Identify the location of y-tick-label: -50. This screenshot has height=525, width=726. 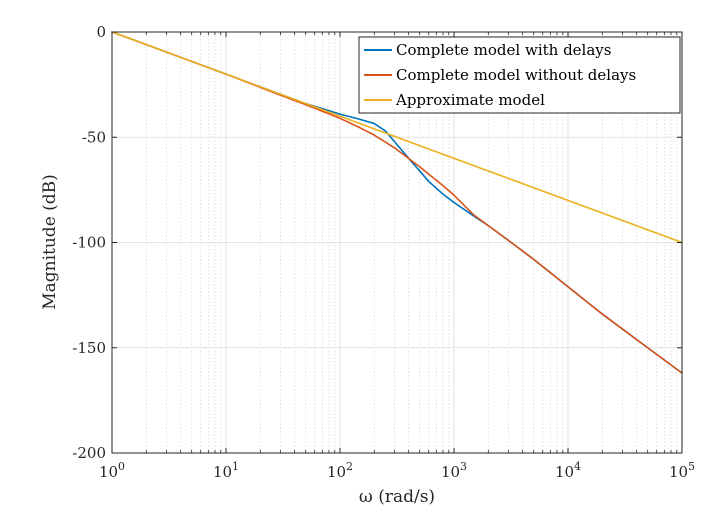
(94, 137).